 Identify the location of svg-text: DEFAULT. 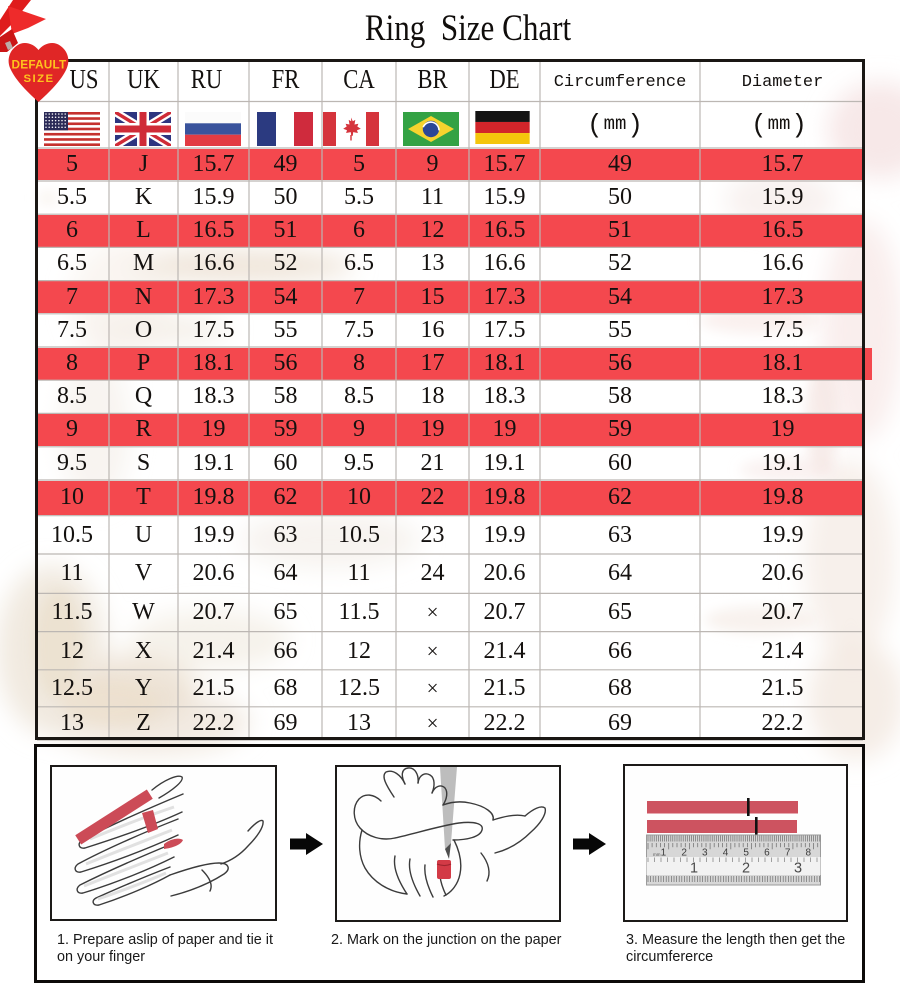
(40, 65).